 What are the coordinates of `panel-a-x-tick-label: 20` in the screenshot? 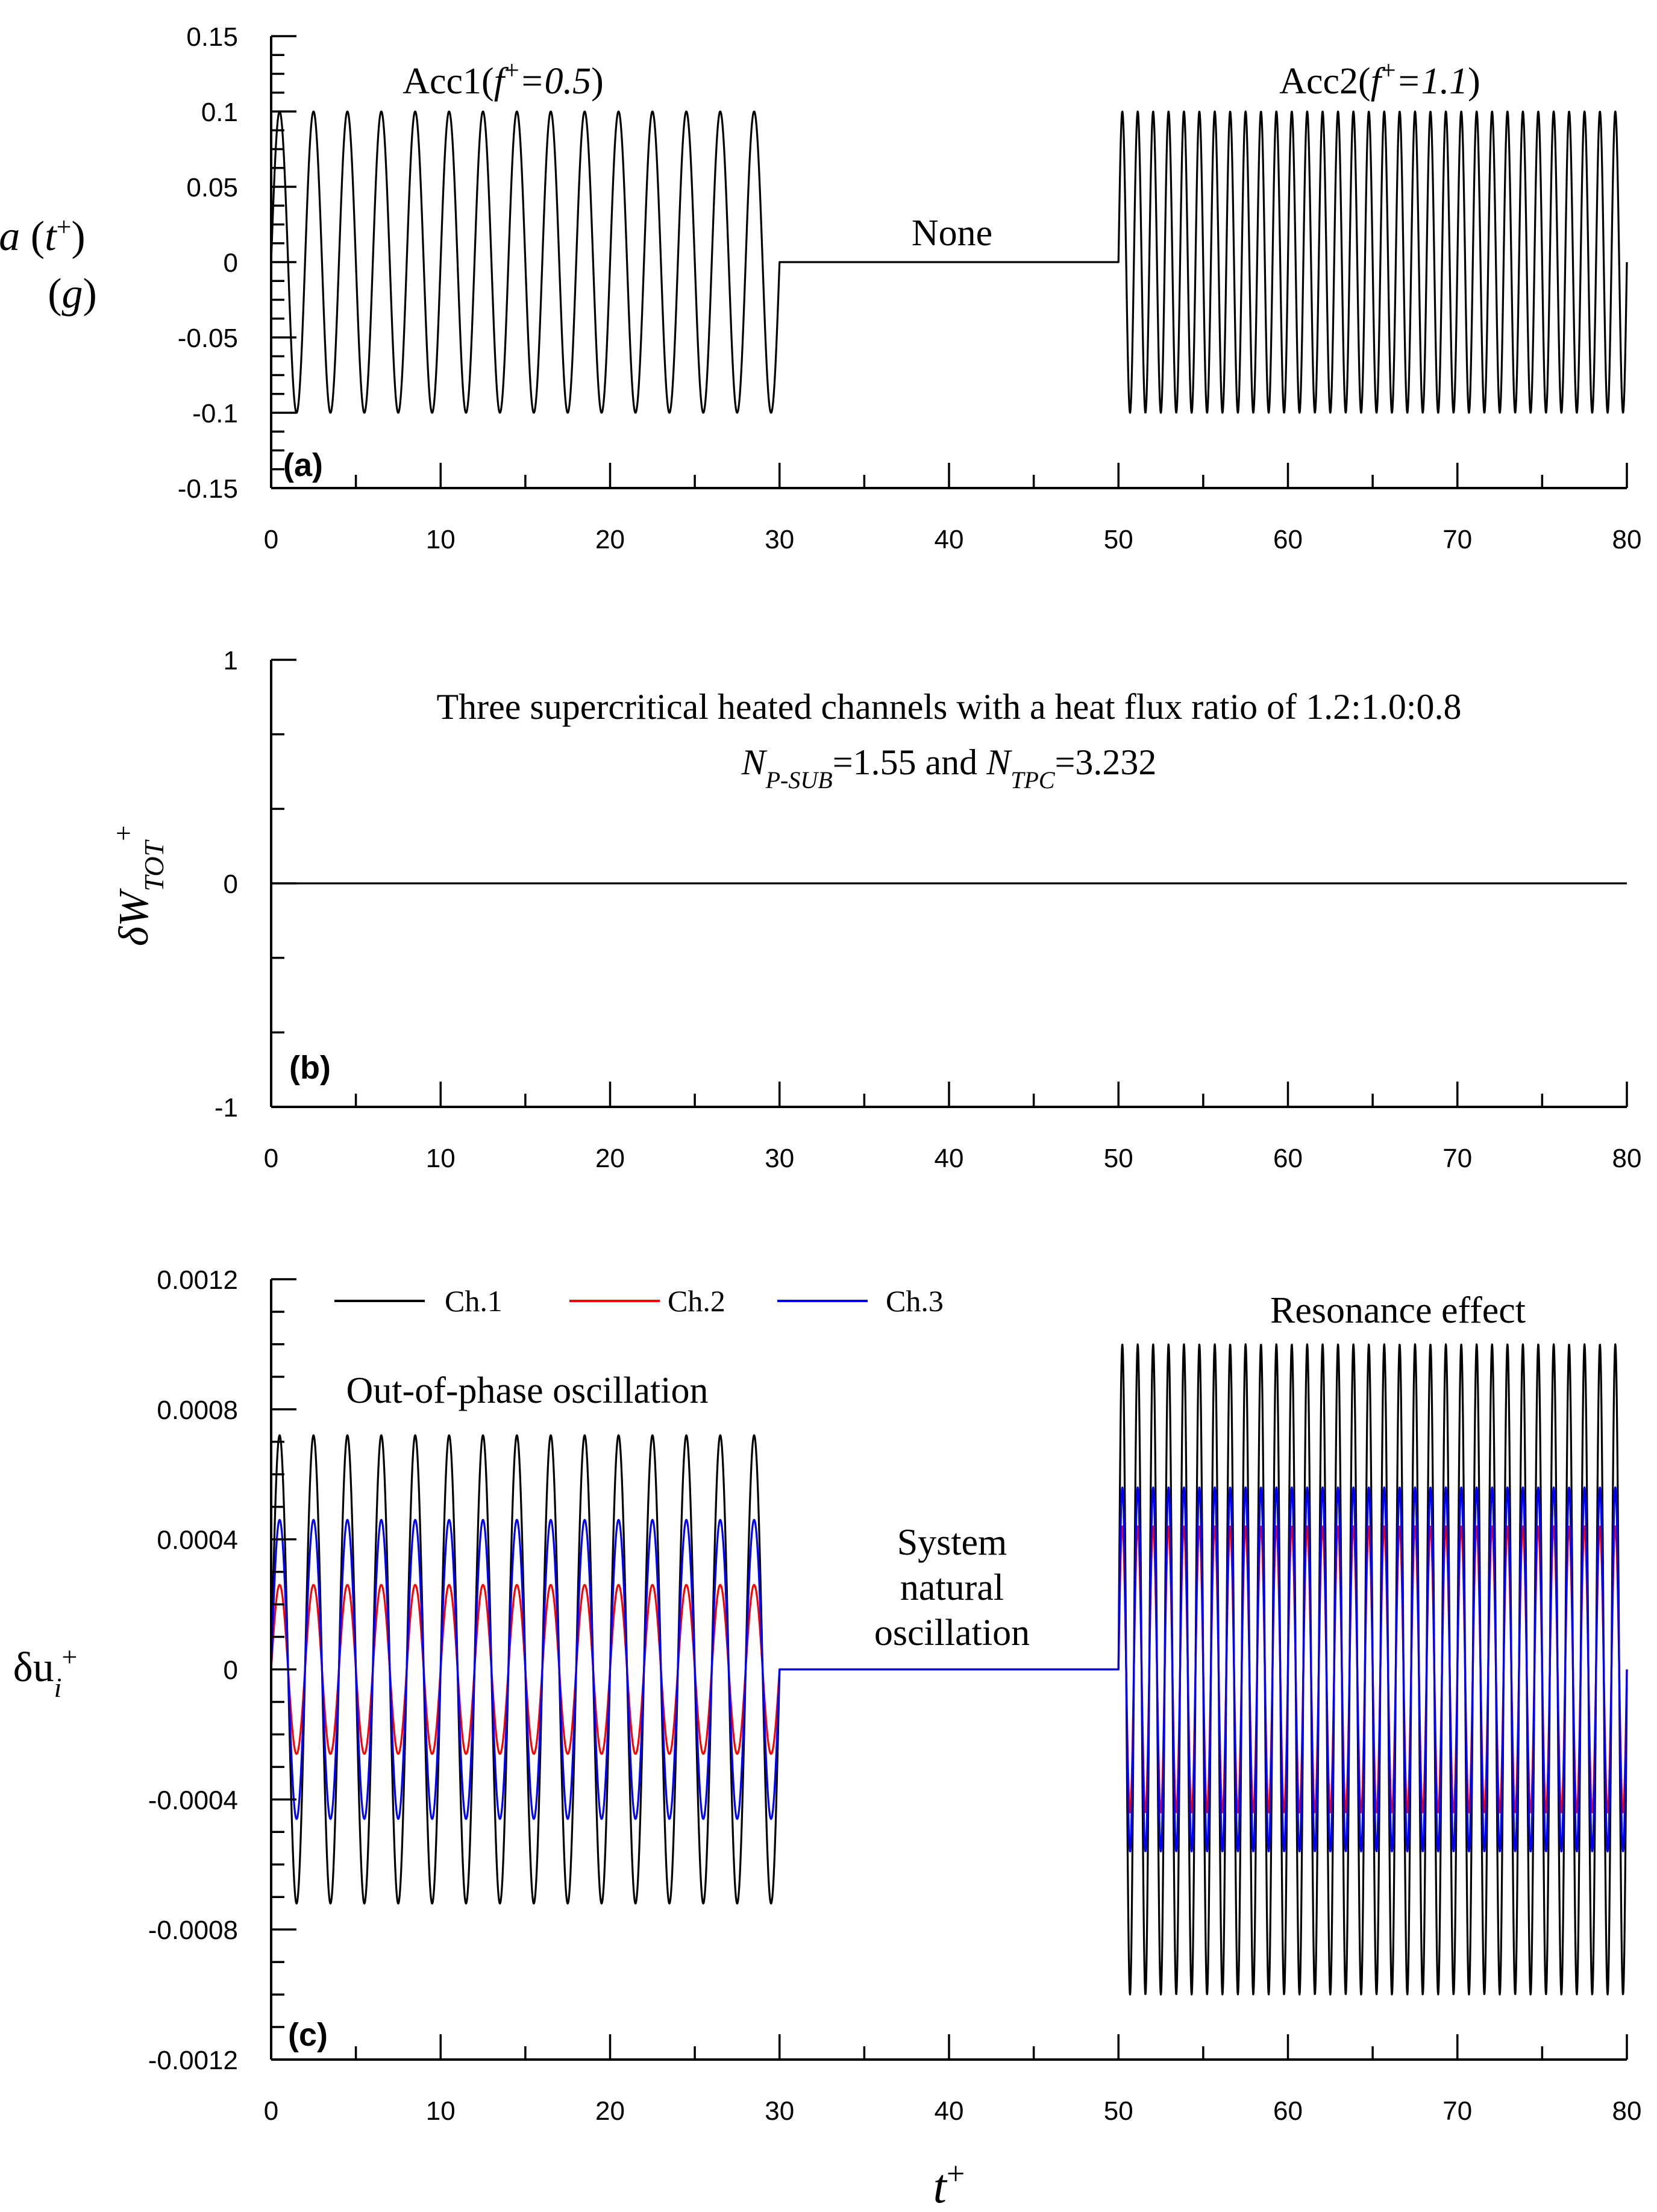 It's located at (610, 539).